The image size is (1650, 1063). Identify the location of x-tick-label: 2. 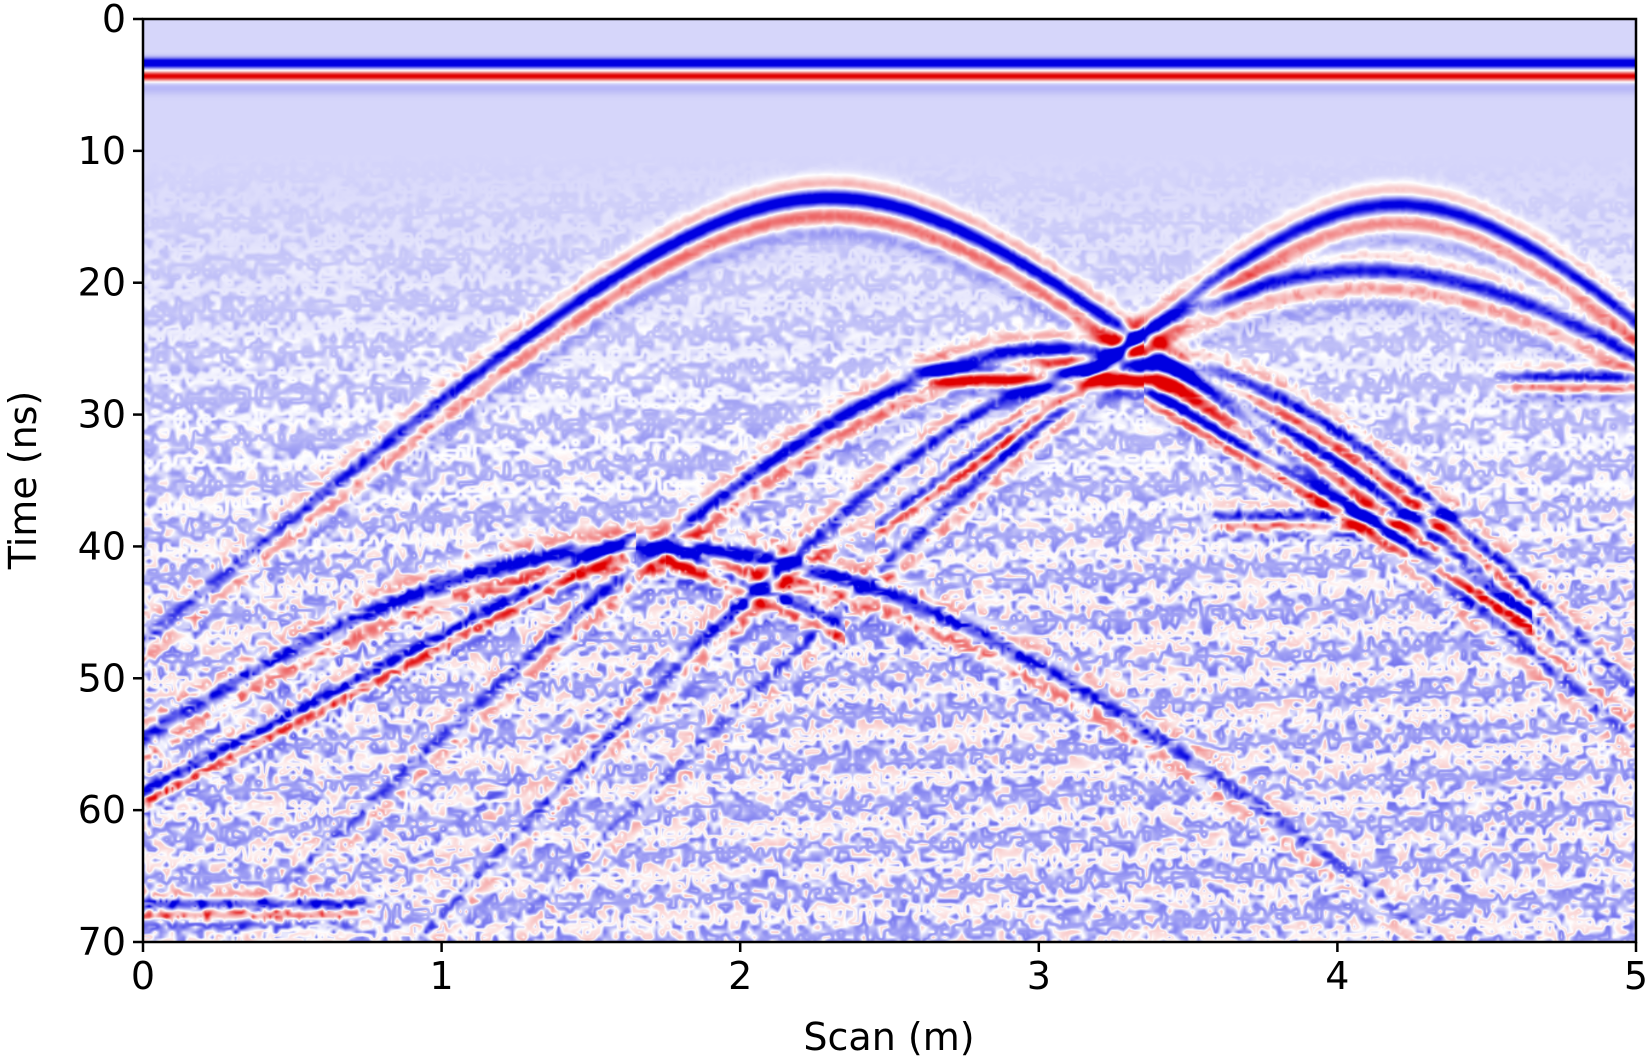
(740, 976).